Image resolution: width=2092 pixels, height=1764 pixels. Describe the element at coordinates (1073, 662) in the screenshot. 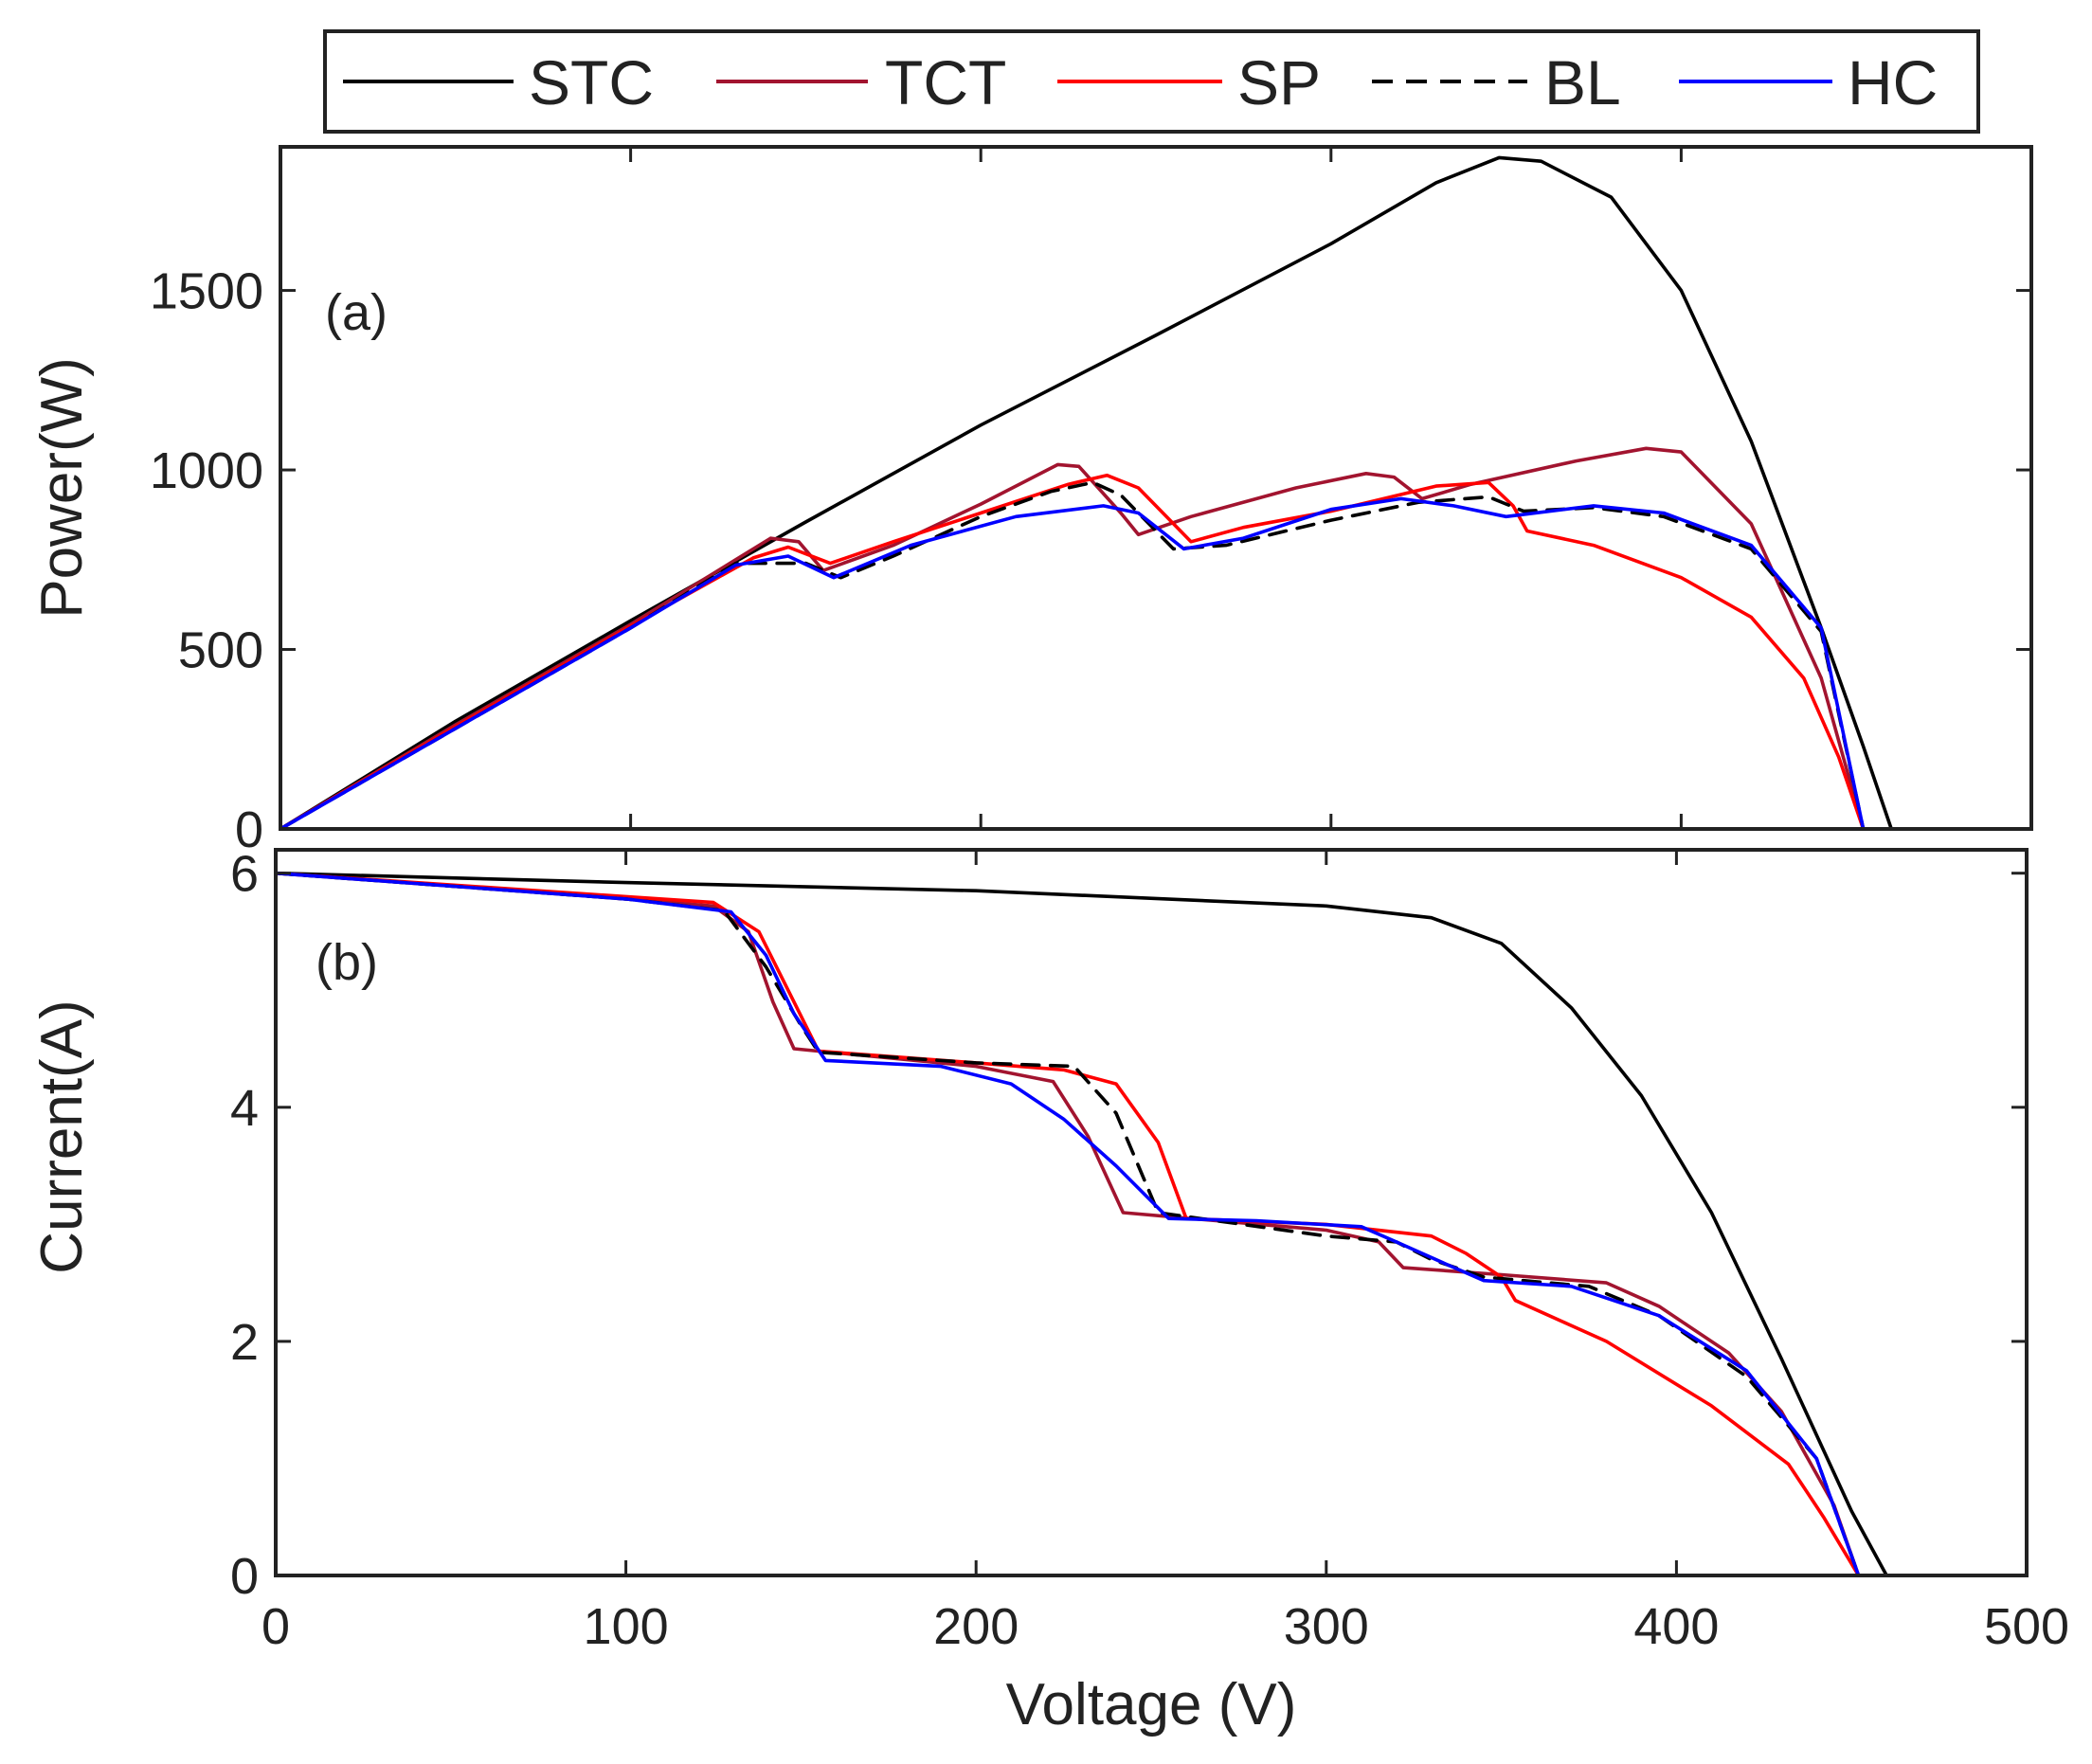

I see `power-series-hc` at that location.